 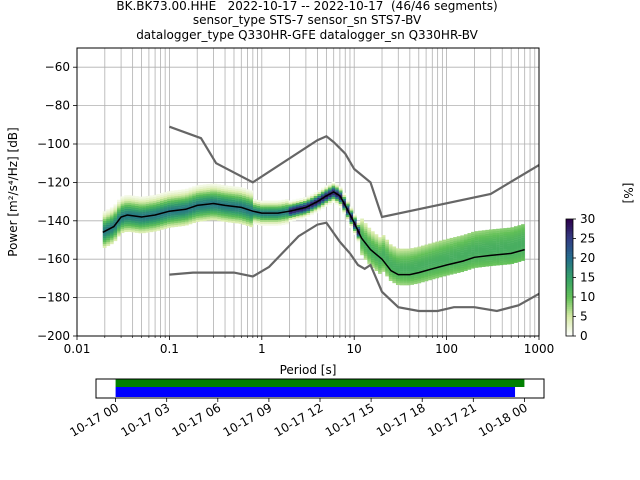 I want to click on colorbar-tick-label: 5, so click(x=584, y=317).